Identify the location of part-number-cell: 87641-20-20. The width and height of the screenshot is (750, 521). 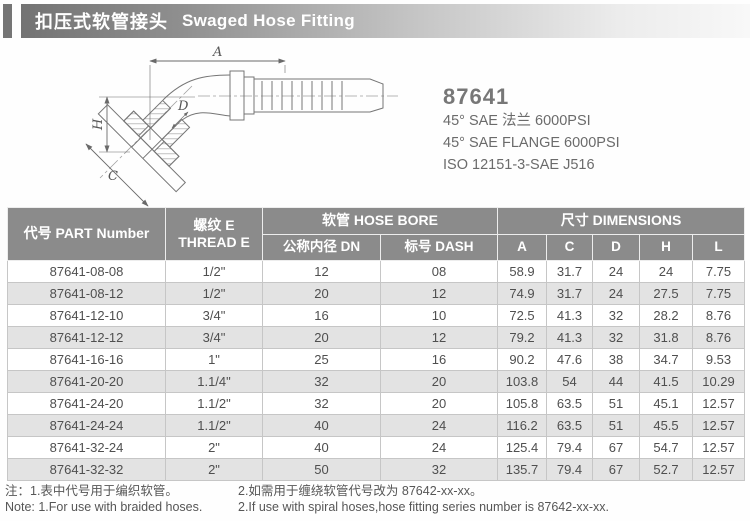
(86, 381).